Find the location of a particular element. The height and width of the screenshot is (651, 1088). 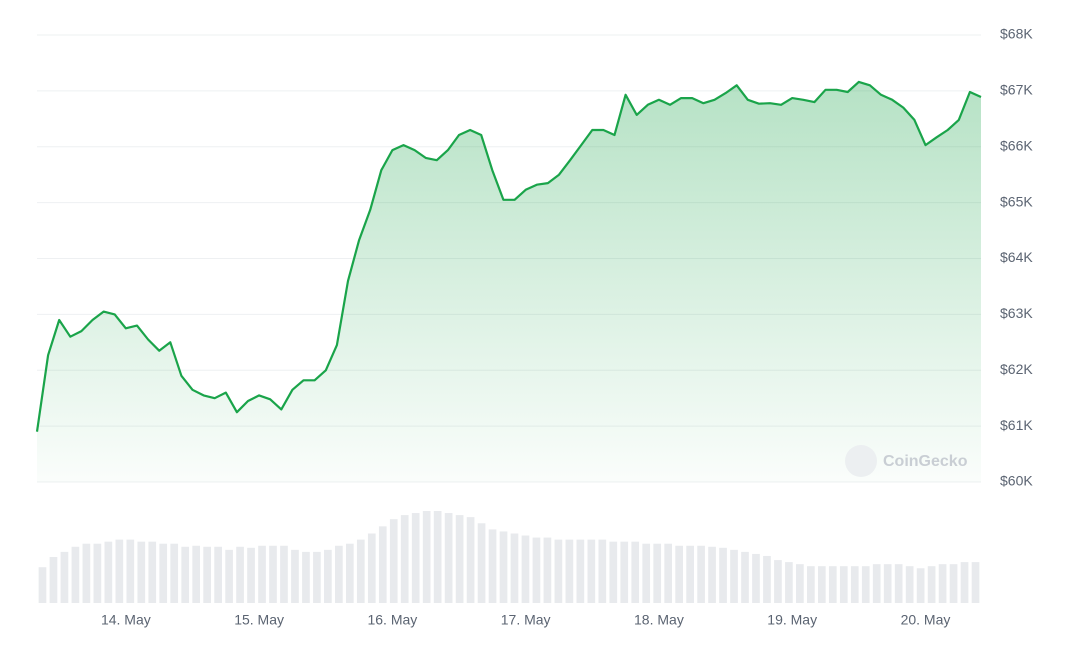

x-tick-label: 20. May is located at coordinates (926, 620).